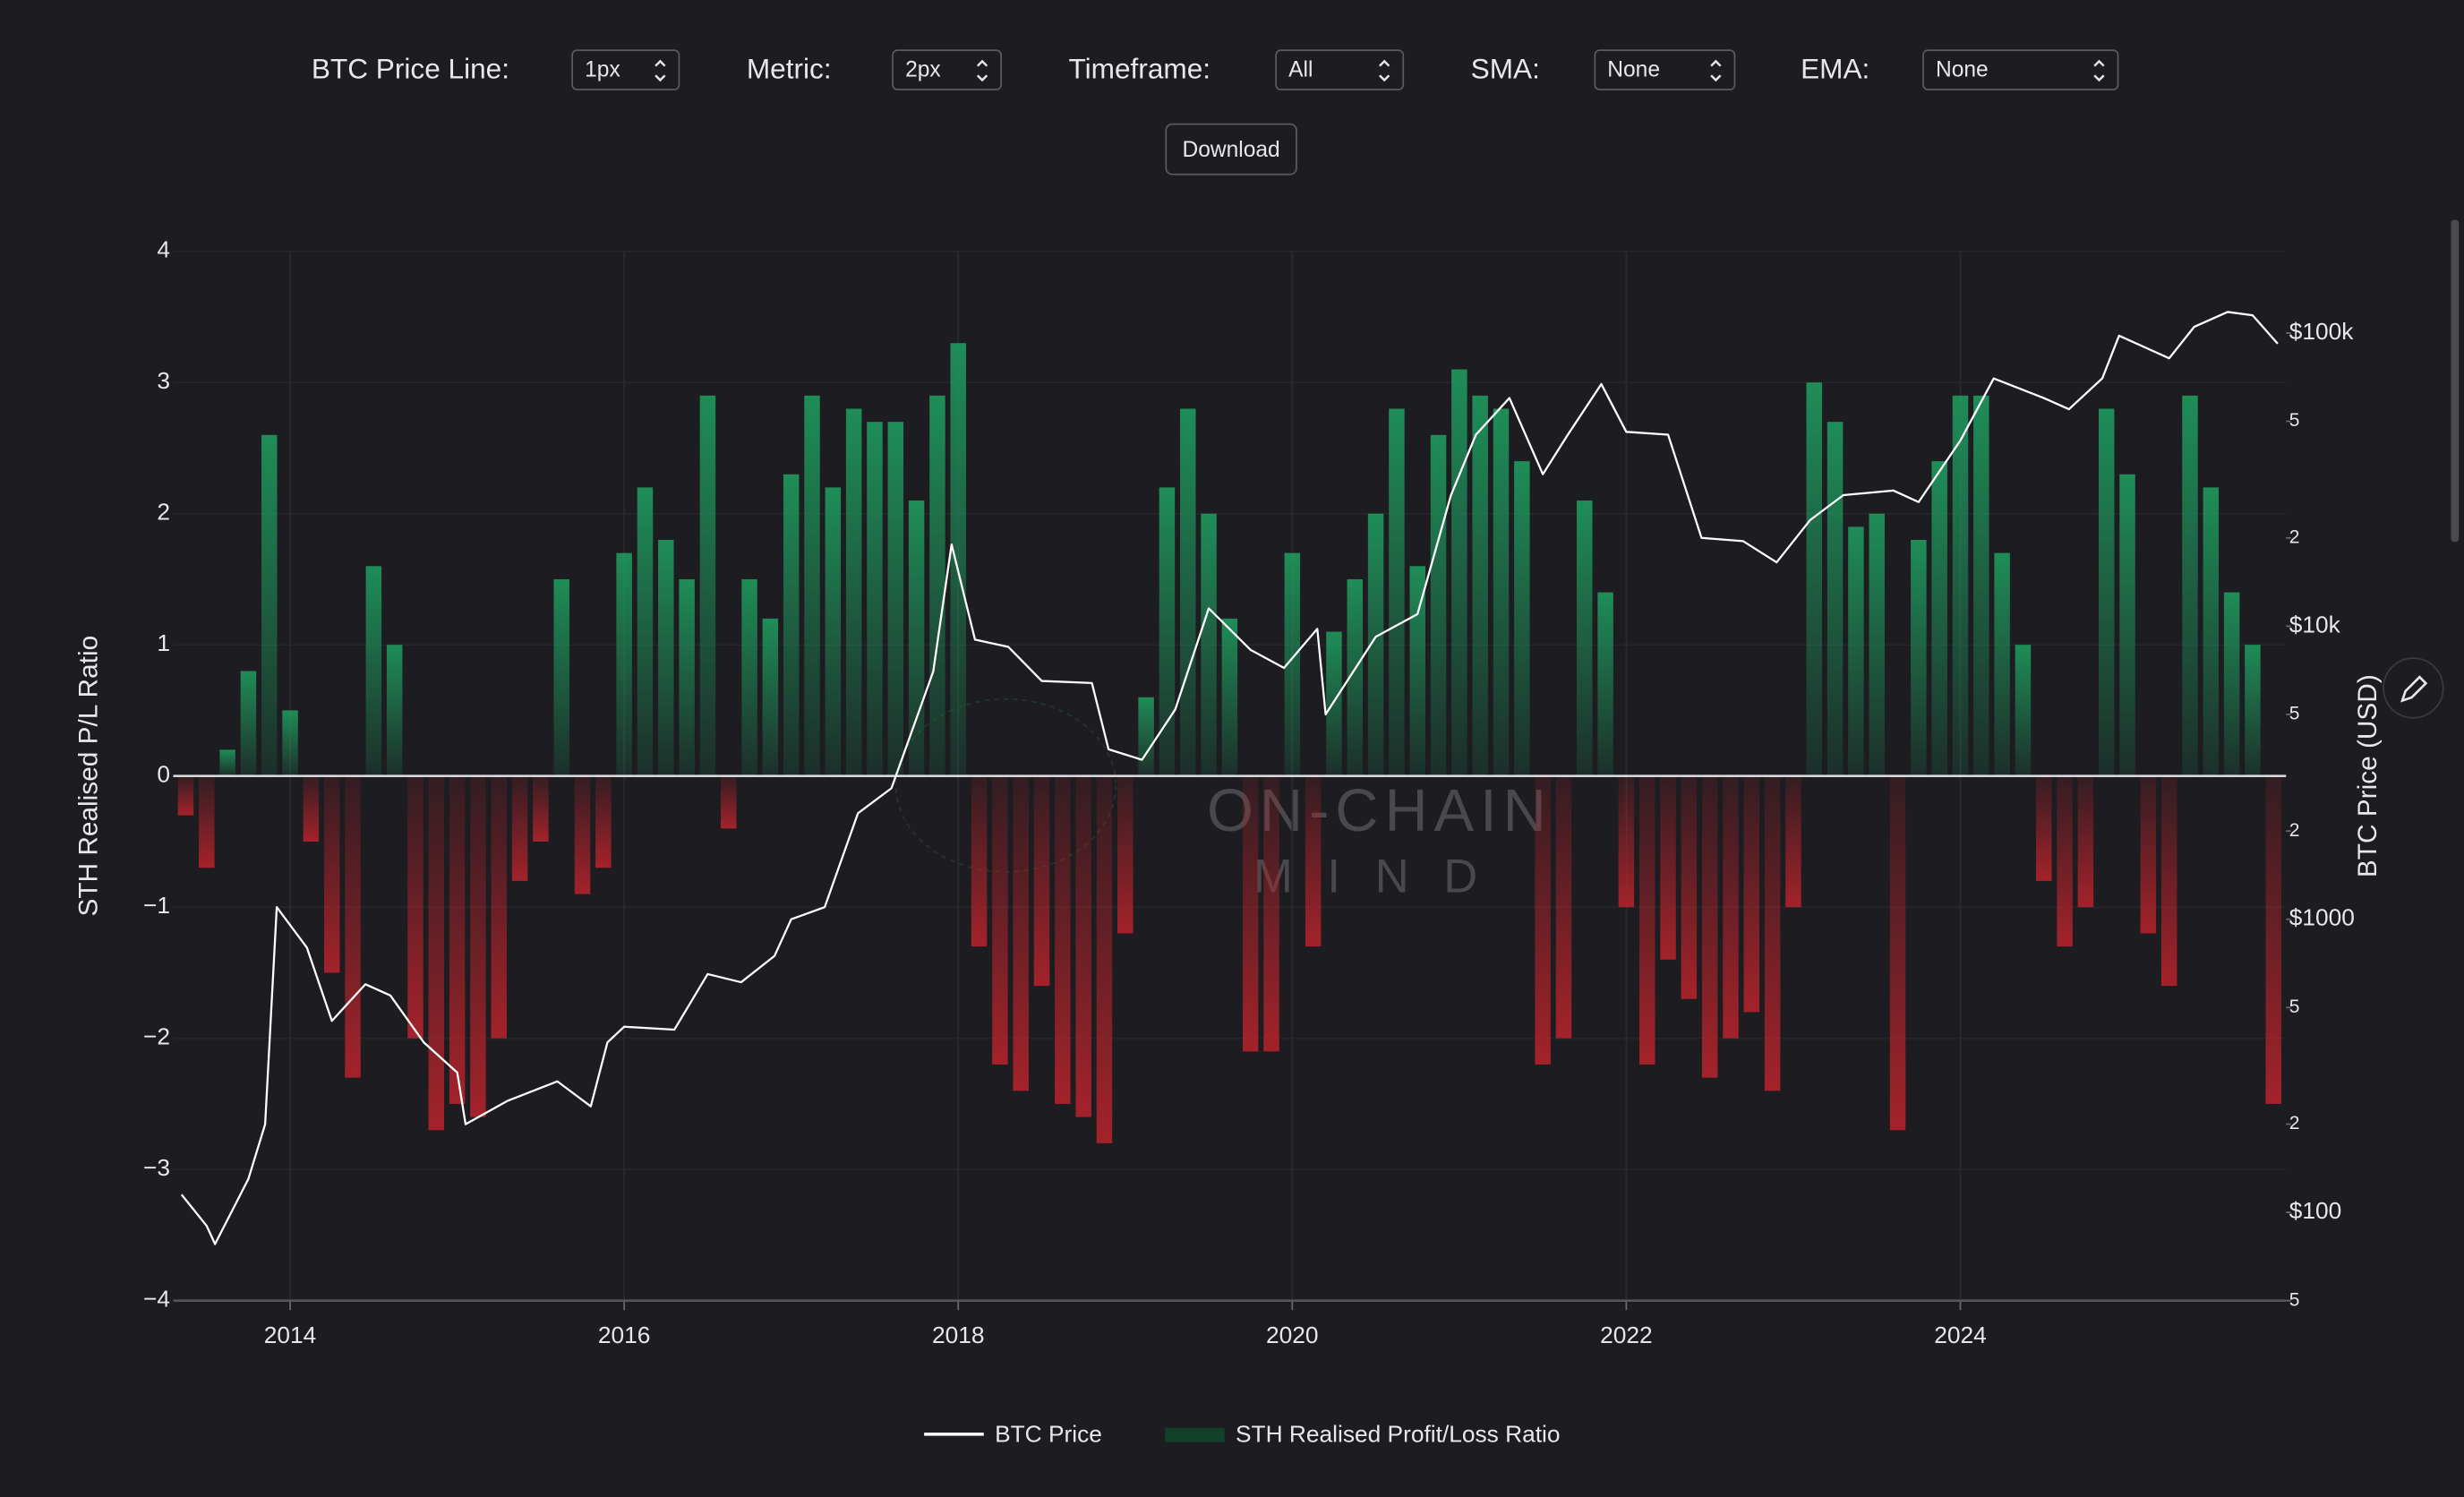 This screenshot has width=2464, height=1497. I want to click on download-button: Download, so click(1231, 149).